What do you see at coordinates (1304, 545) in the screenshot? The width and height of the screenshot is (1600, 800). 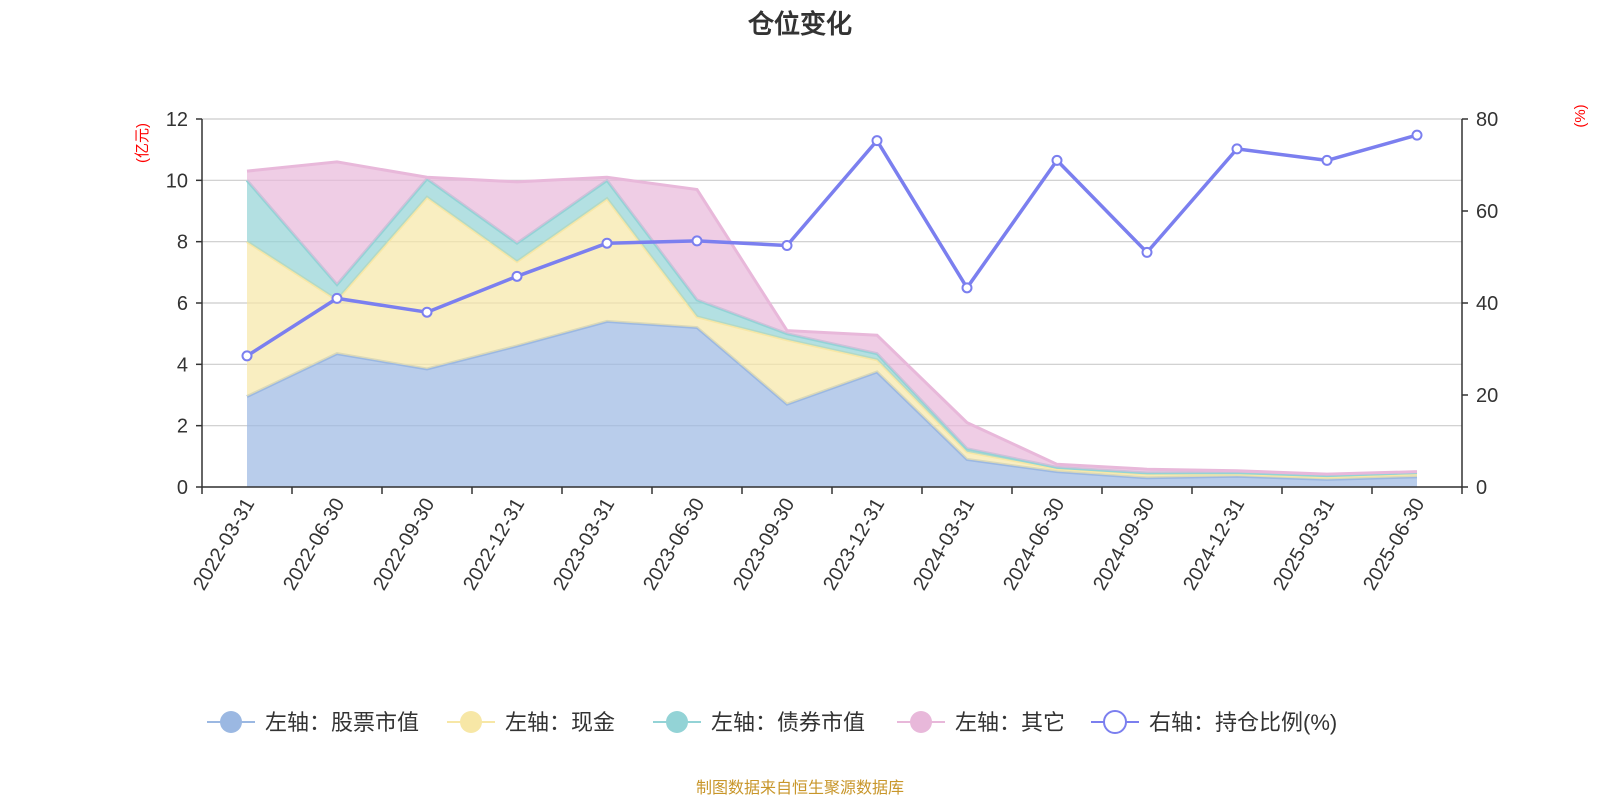 I see `x-axis-tick-label: 2025-03-31` at bounding box center [1304, 545].